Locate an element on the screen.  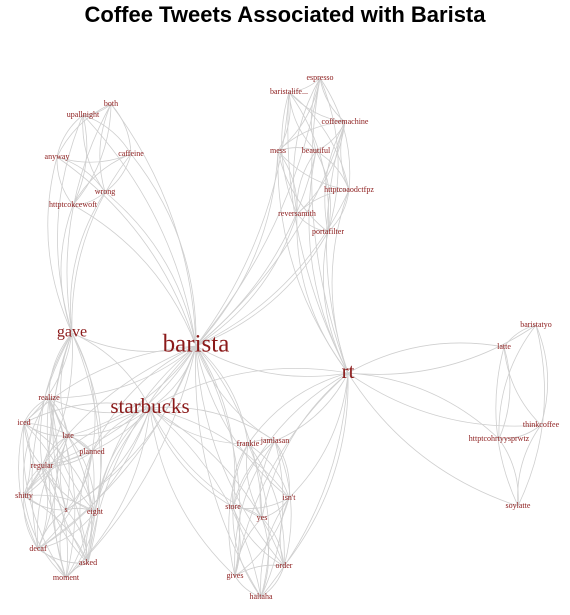
edge-realize-late is located at coordinates (58, 417).